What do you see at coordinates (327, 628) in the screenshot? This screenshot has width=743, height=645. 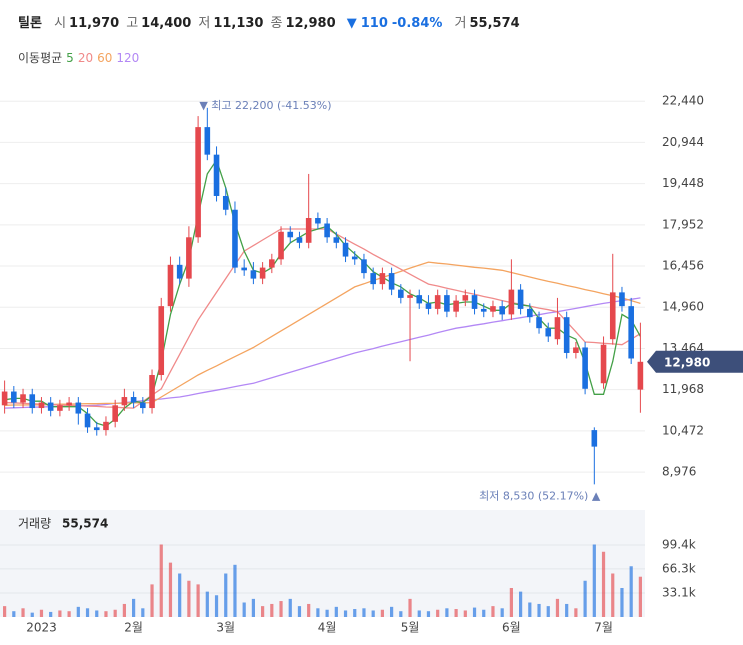 I see `x-tick-label: 4월` at bounding box center [327, 628].